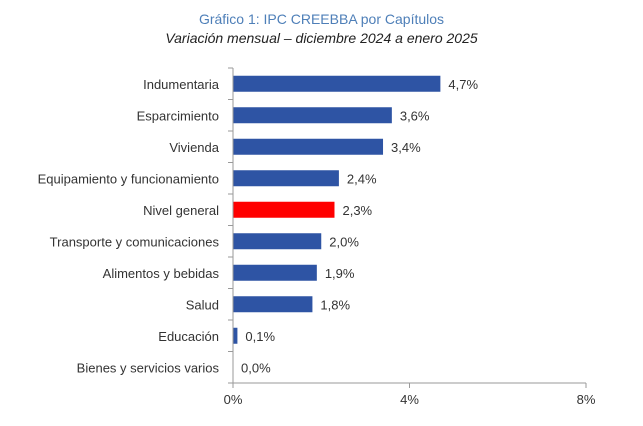 The width and height of the screenshot is (643, 426). Describe the element at coordinates (406, 147) in the screenshot. I see `value-label-vivienda: 3,4%` at that location.